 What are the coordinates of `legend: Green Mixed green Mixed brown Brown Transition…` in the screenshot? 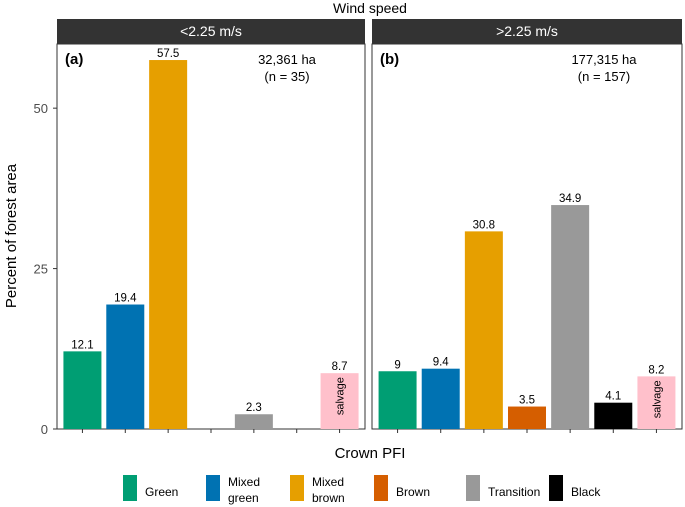 It's located at (362, 490).